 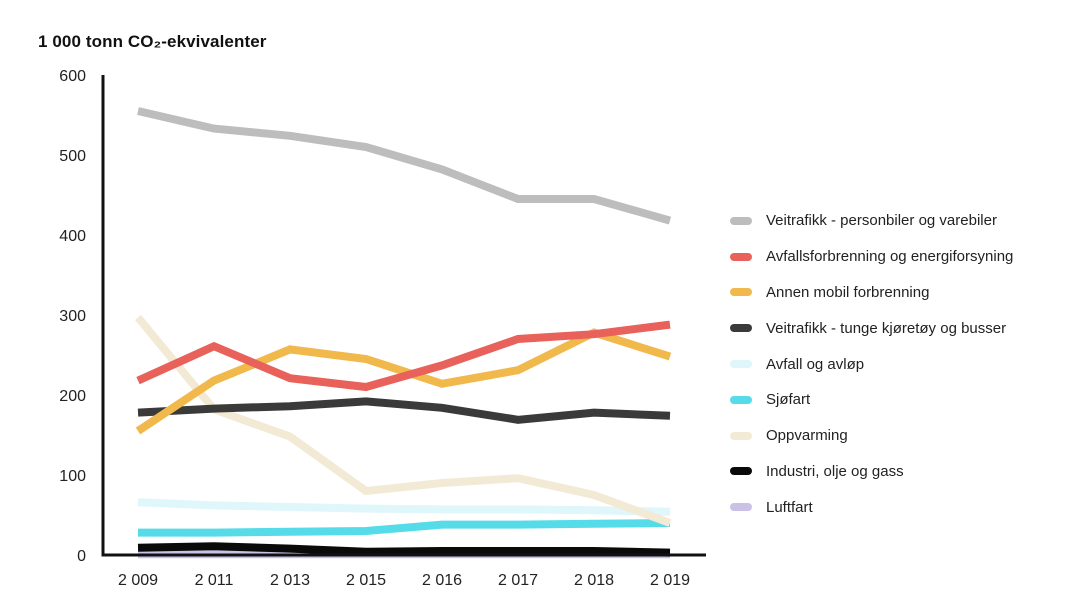 I want to click on legend-item: Avfall og avløp, so click(x=900, y=364).